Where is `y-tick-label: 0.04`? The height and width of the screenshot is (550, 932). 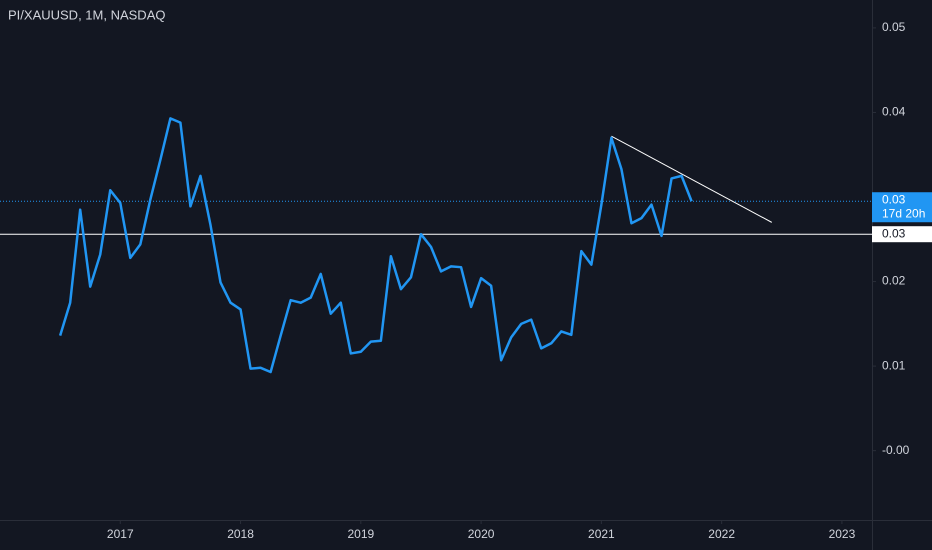 y-tick-label: 0.04 is located at coordinates (894, 112).